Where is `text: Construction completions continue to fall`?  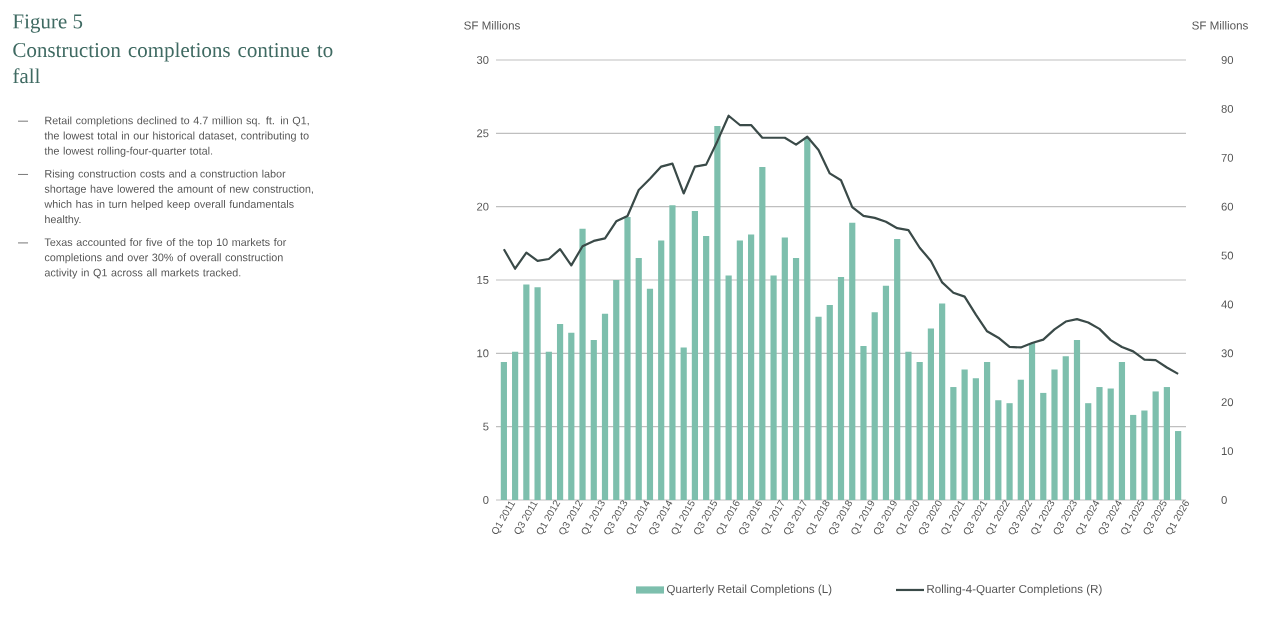 text: Construction completions continue to fall is located at coordinates (173, 63).